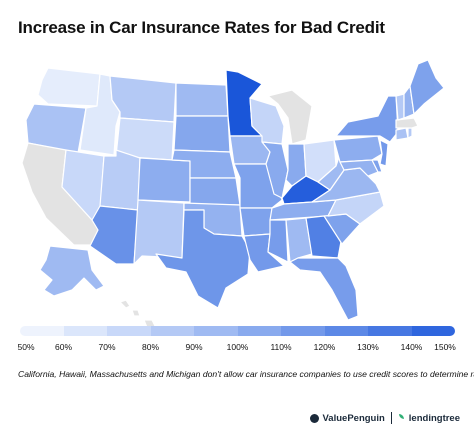 This screenshot has height=440, width=474. What do you see at coordinates (202, 134) in the screenshot?
I see `state-SD` at bounding box center [202, 134].